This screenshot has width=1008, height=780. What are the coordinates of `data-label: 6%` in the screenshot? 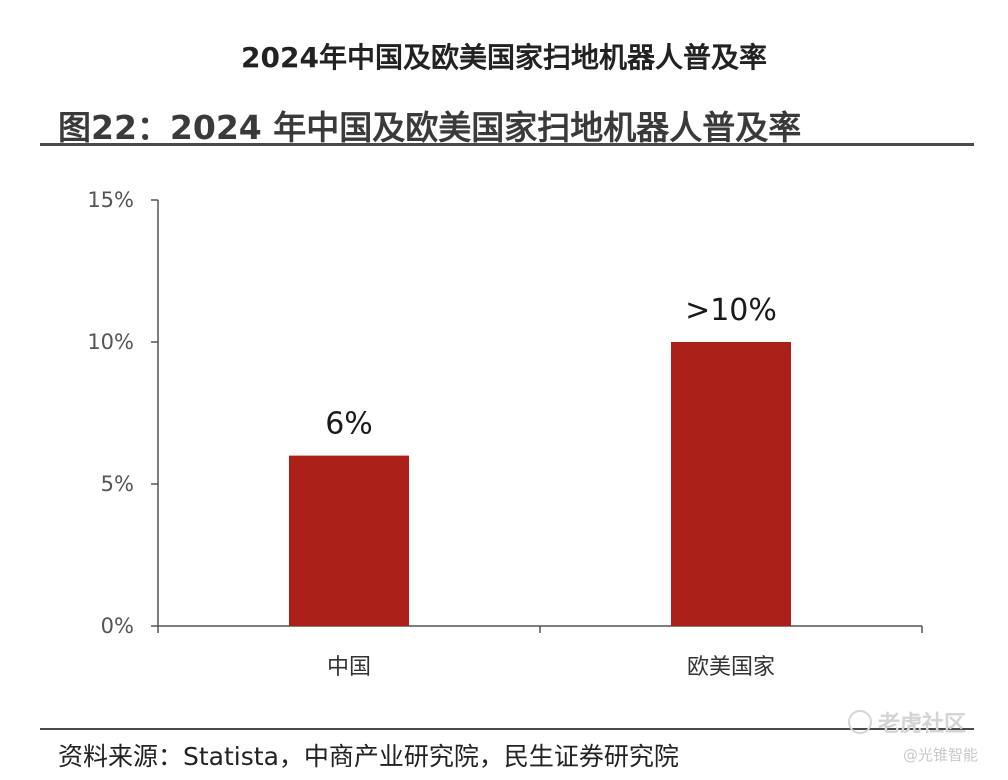 It's located at (349, 424).